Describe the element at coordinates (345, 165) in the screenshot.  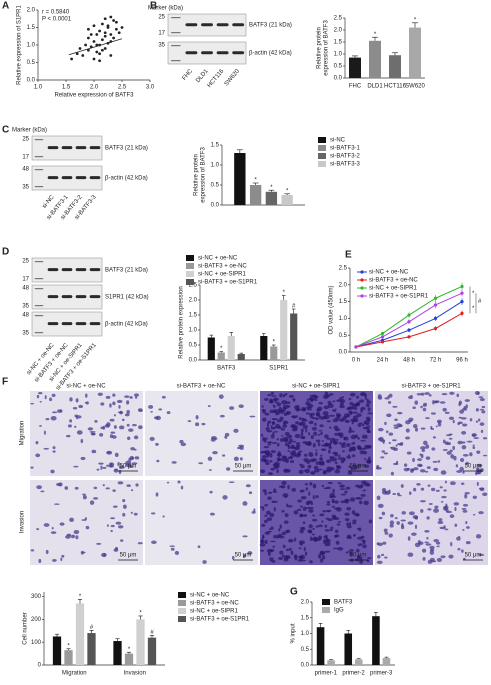
I see `legend-label: si-BATF3-3` at that location.